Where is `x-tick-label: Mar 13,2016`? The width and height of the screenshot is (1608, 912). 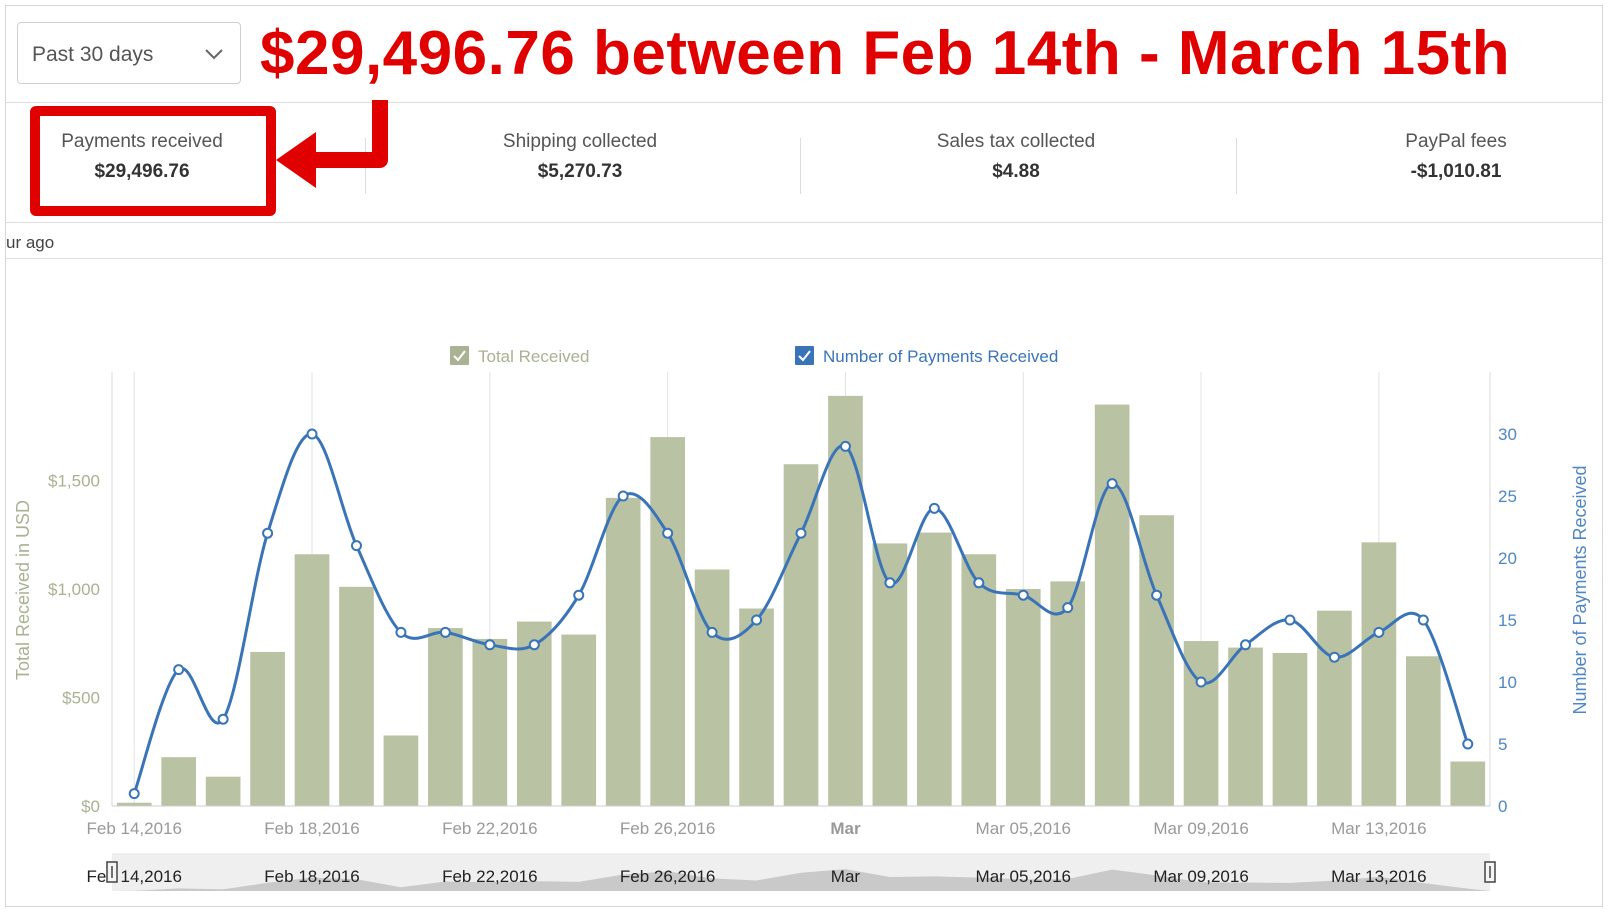 x-tick-label: Mar 13,2016 is located at coordinates (1378, 828).